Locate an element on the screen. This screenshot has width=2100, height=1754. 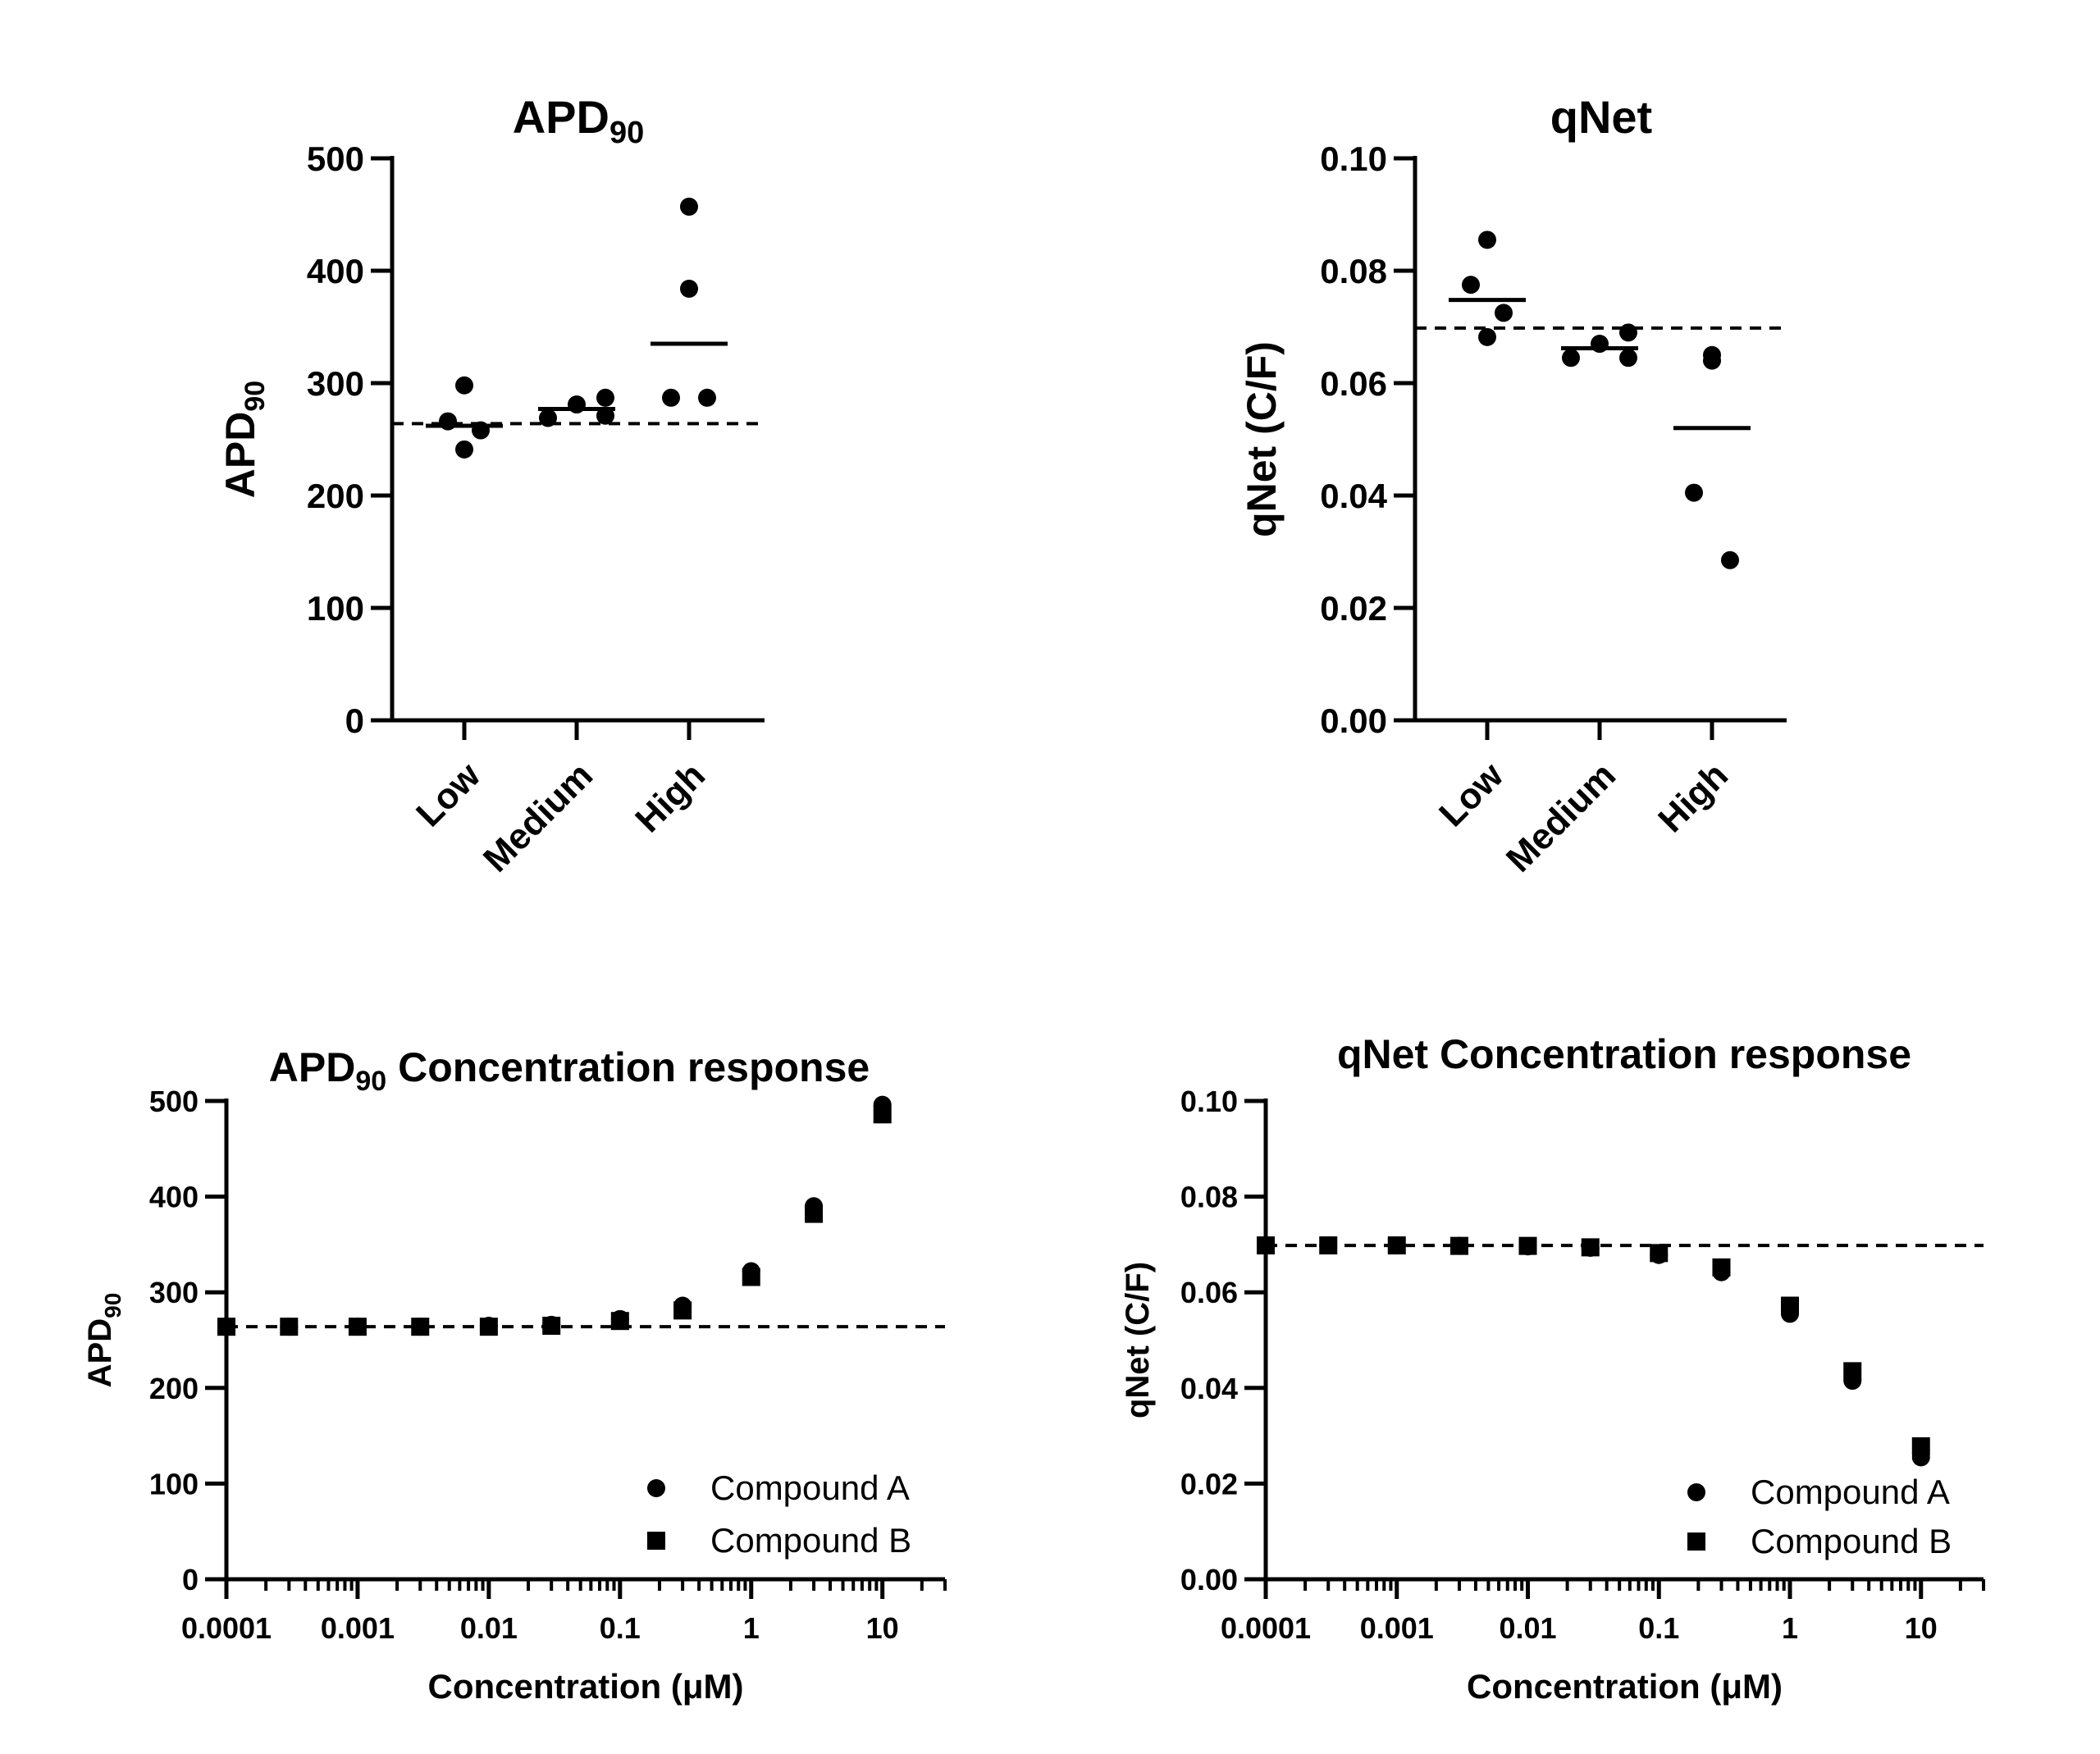
x-tick-label: 1 is located at coordinates (1790, 1628).